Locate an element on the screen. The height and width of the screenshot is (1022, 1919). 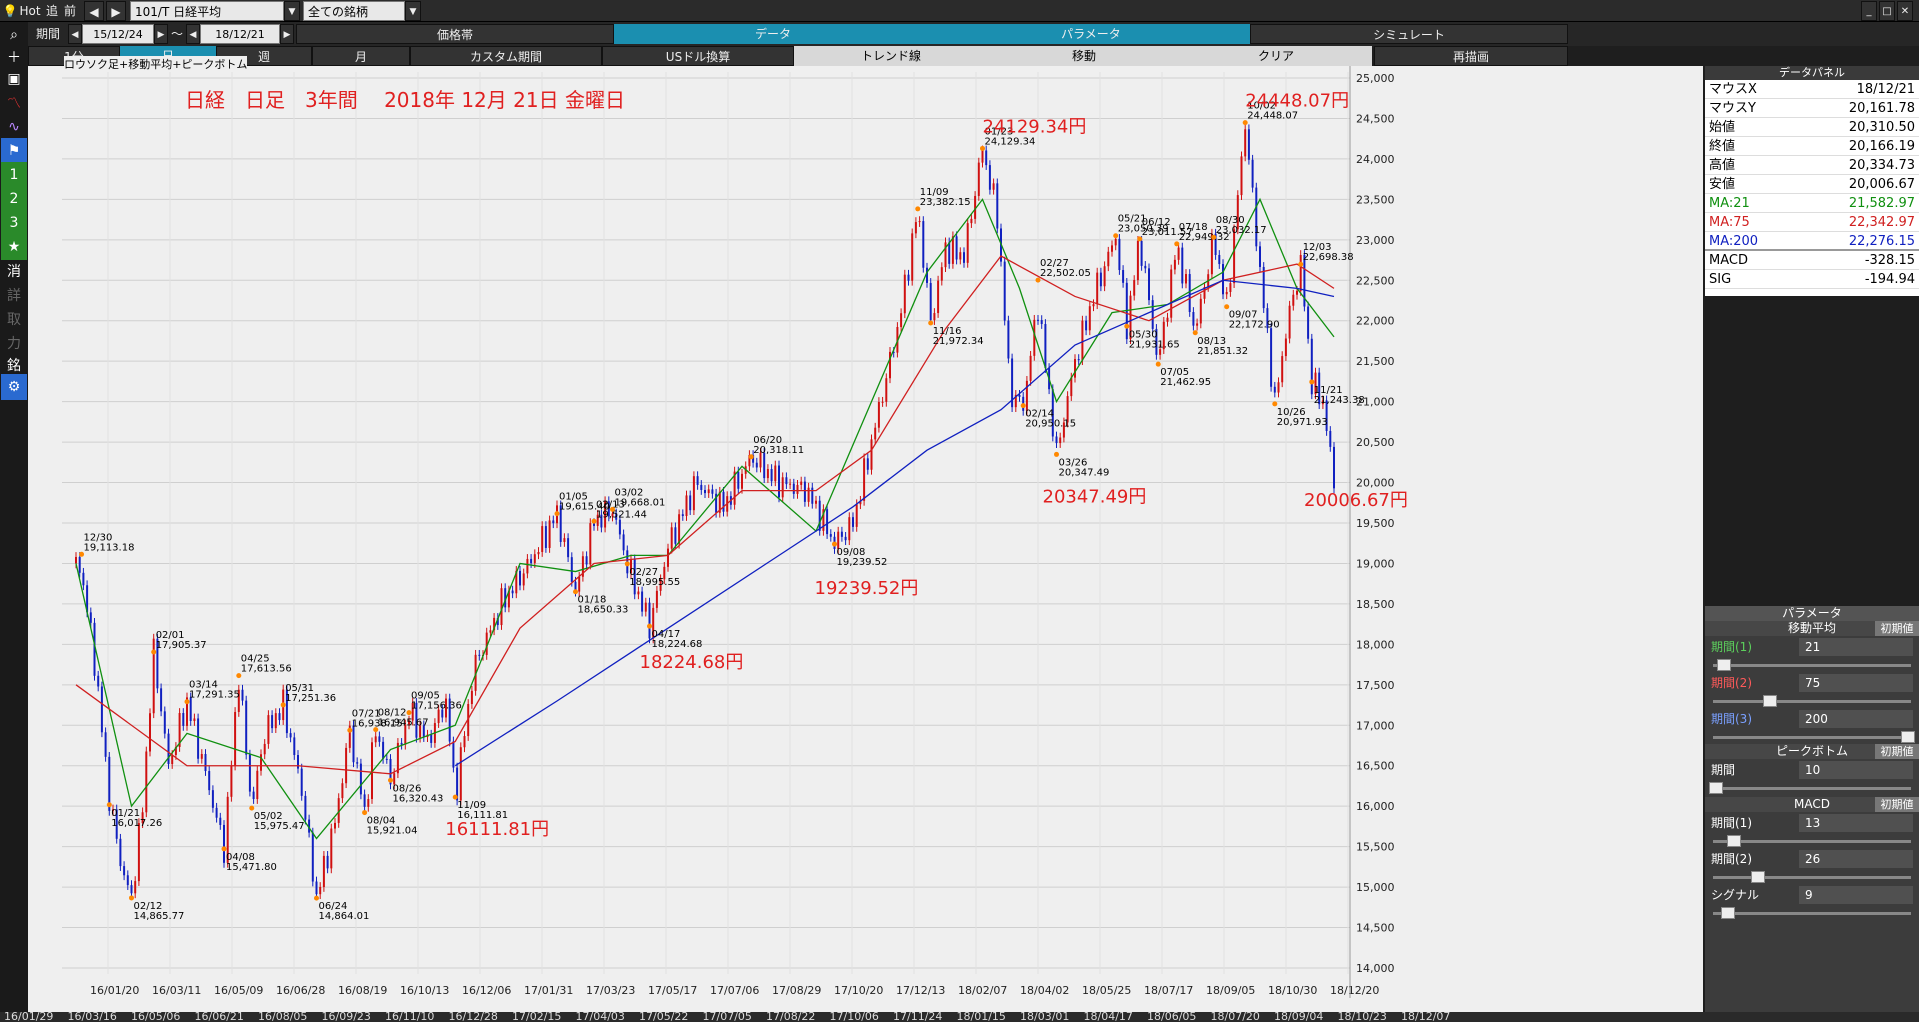
layout-1-button: 1 is located at coordinates (14, 175).